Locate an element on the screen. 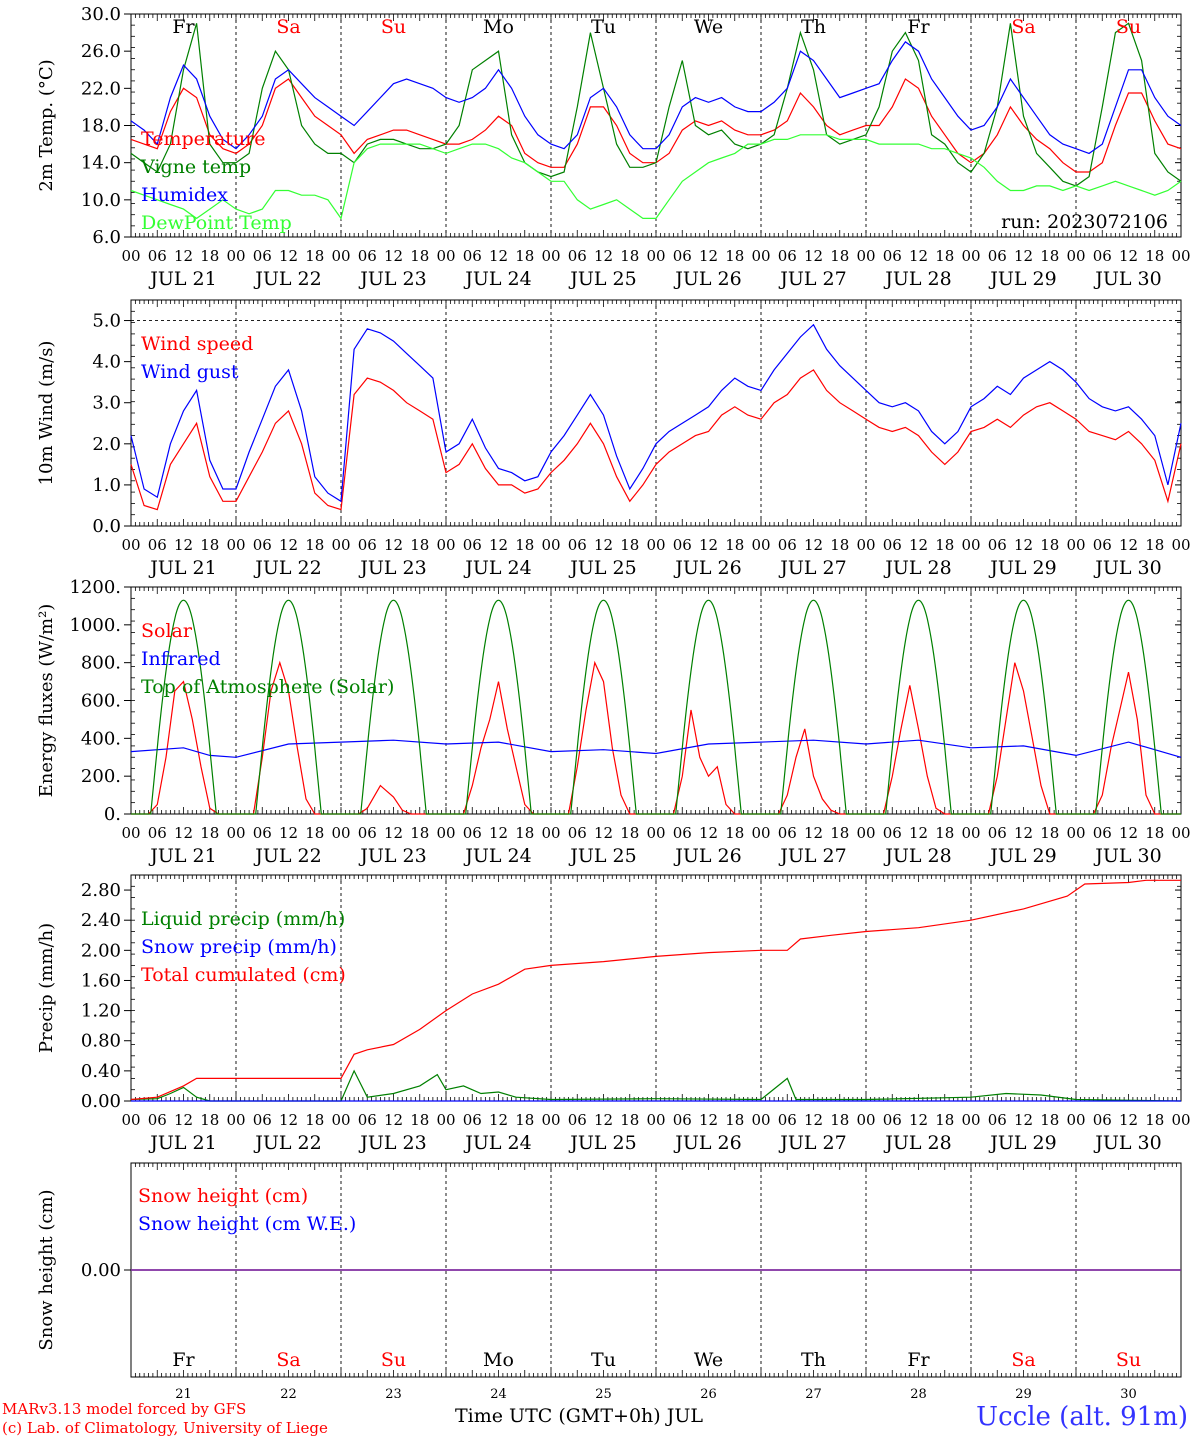 This screenshot has width=1194, height=1440. x-day-label: JUL 30 is located at coordinates (1127, 1143).